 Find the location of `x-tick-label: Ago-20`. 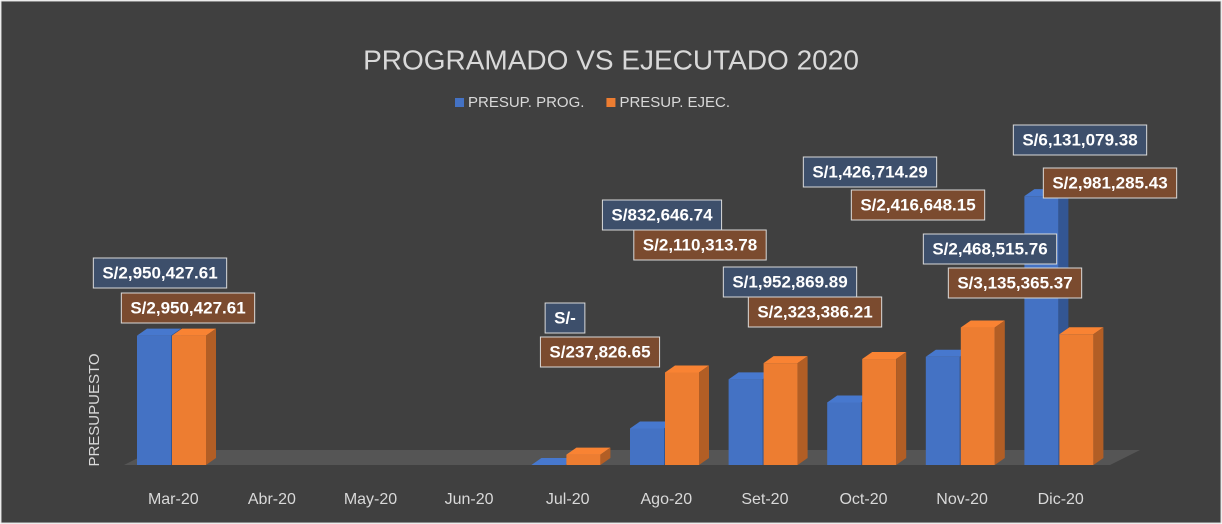

x-tick-label: Ago-20 is located at coordinates (667, 499).